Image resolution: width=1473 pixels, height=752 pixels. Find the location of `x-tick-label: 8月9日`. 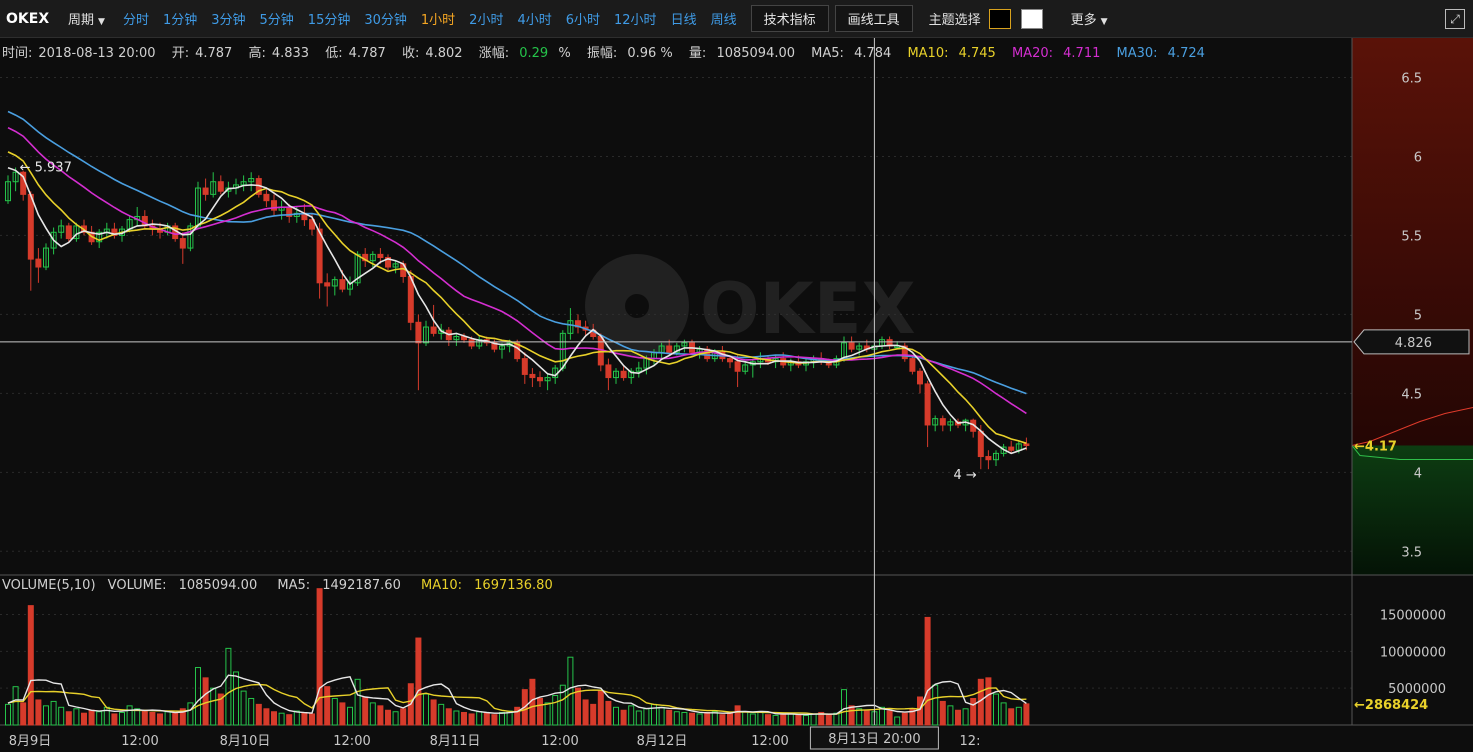

x-tick-label: 8月9日 is located at coordinates (30, 741).